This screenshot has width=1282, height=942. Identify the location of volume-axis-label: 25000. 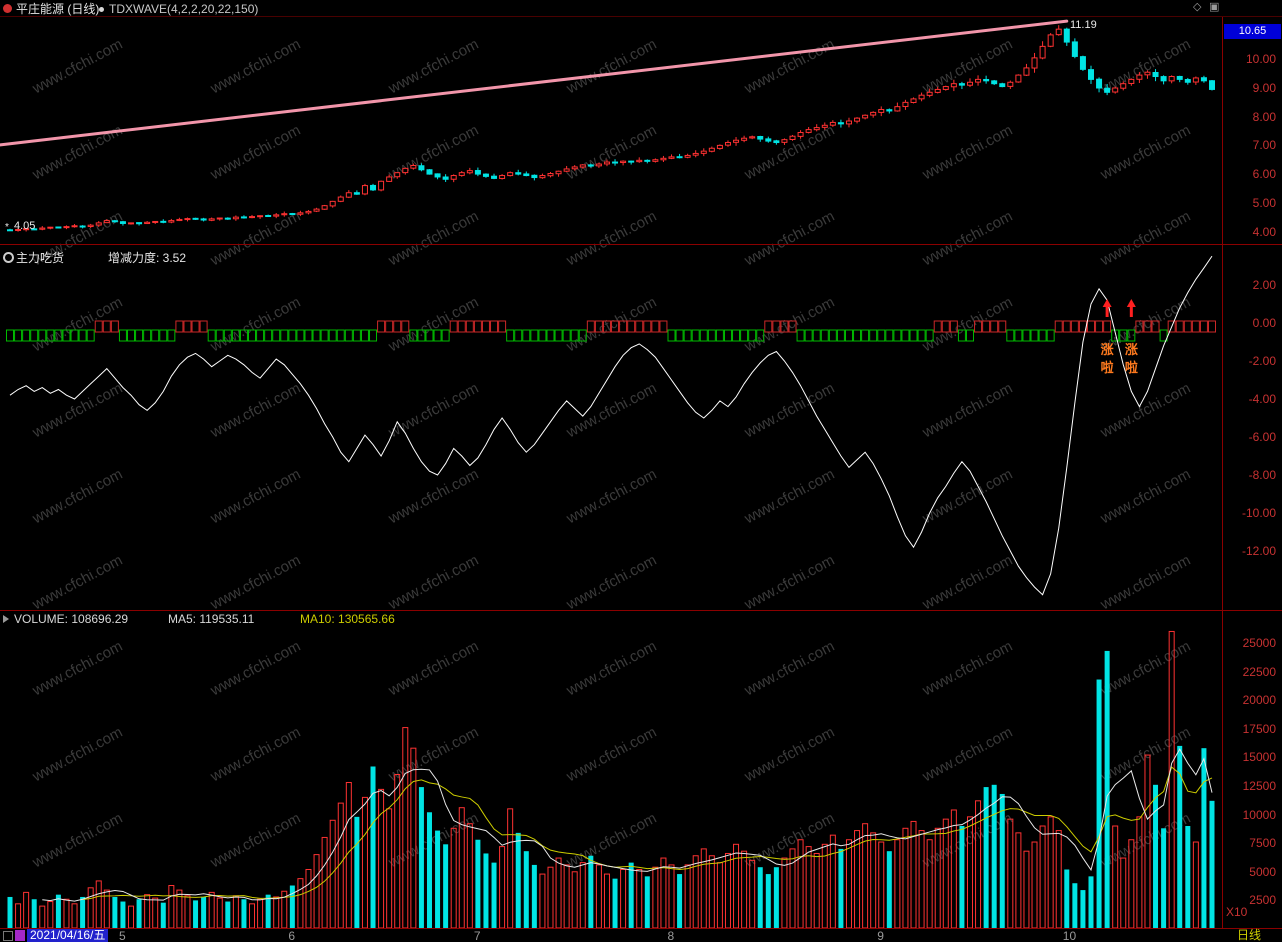
(1259, 642).